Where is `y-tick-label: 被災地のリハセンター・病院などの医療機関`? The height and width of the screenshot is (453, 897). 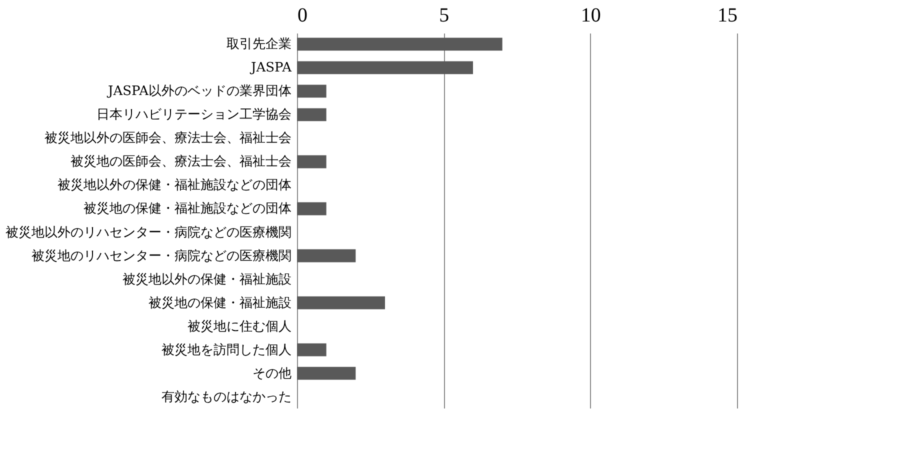 y-tick-label: 被災地のリハセンター・病院などの医療機関 is located at coordinates (162, 256).